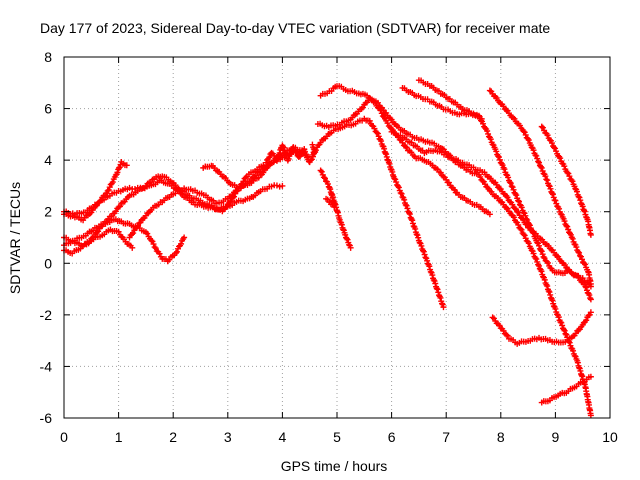 This screenshot has height=480, width=640. I want to click on x-tick-label: 9, so click(556, 437).